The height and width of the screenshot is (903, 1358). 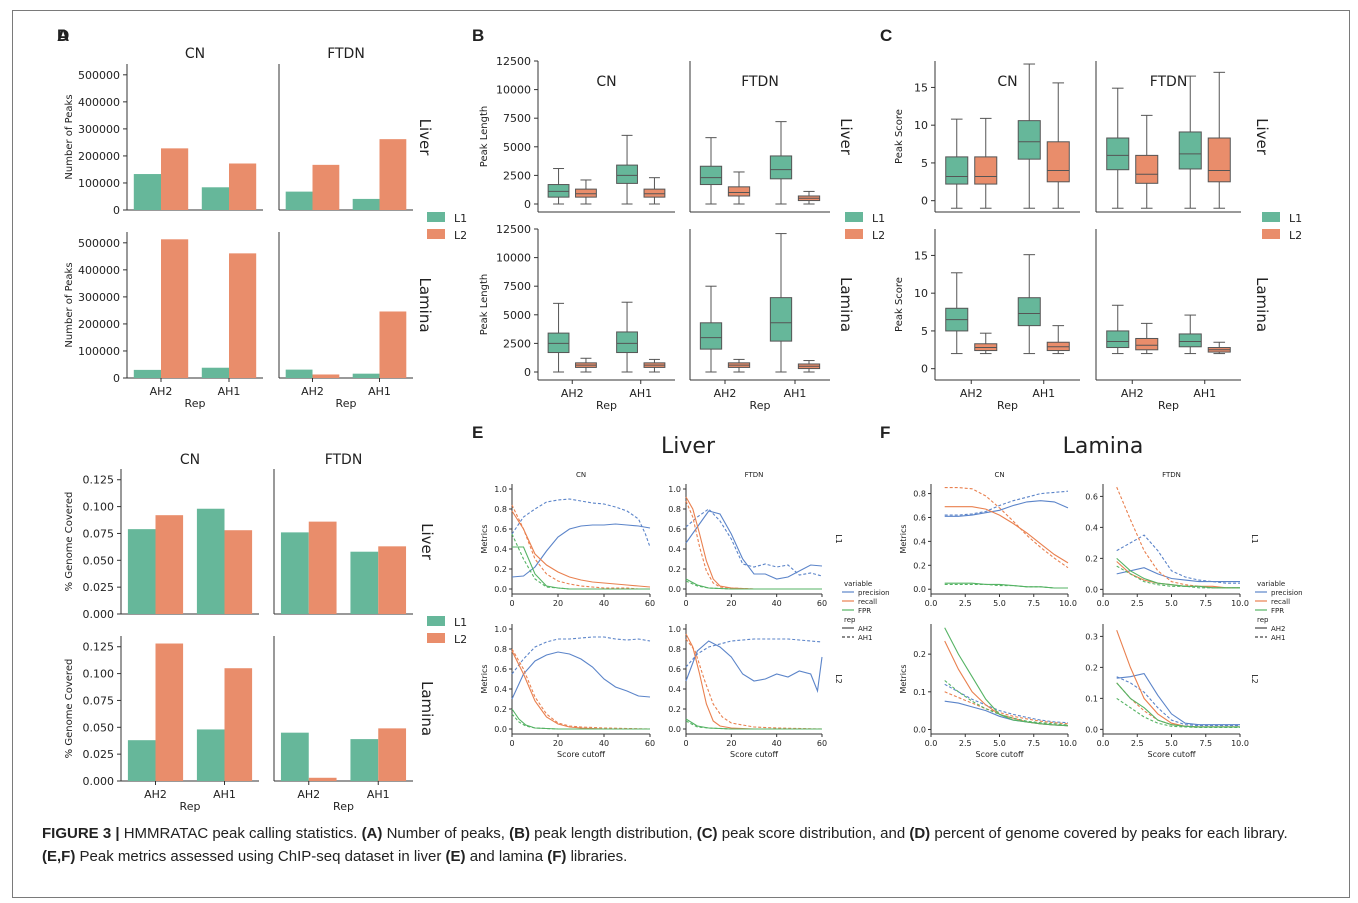 What do you see at coordinates (392, 580) in the screenshot?
I see `panel-d-liver-ftdn-bar-l2-ah1` at bounding box center [392, 580].